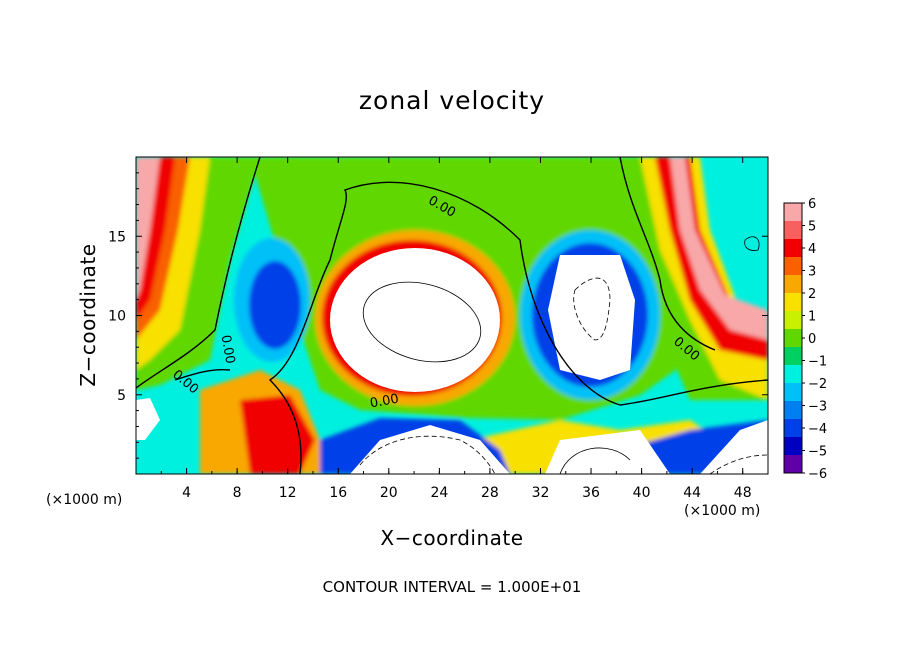 The width and height of the screenshot is (904, 654). I want to click on x-tick-label: 20, so click(389, 493).